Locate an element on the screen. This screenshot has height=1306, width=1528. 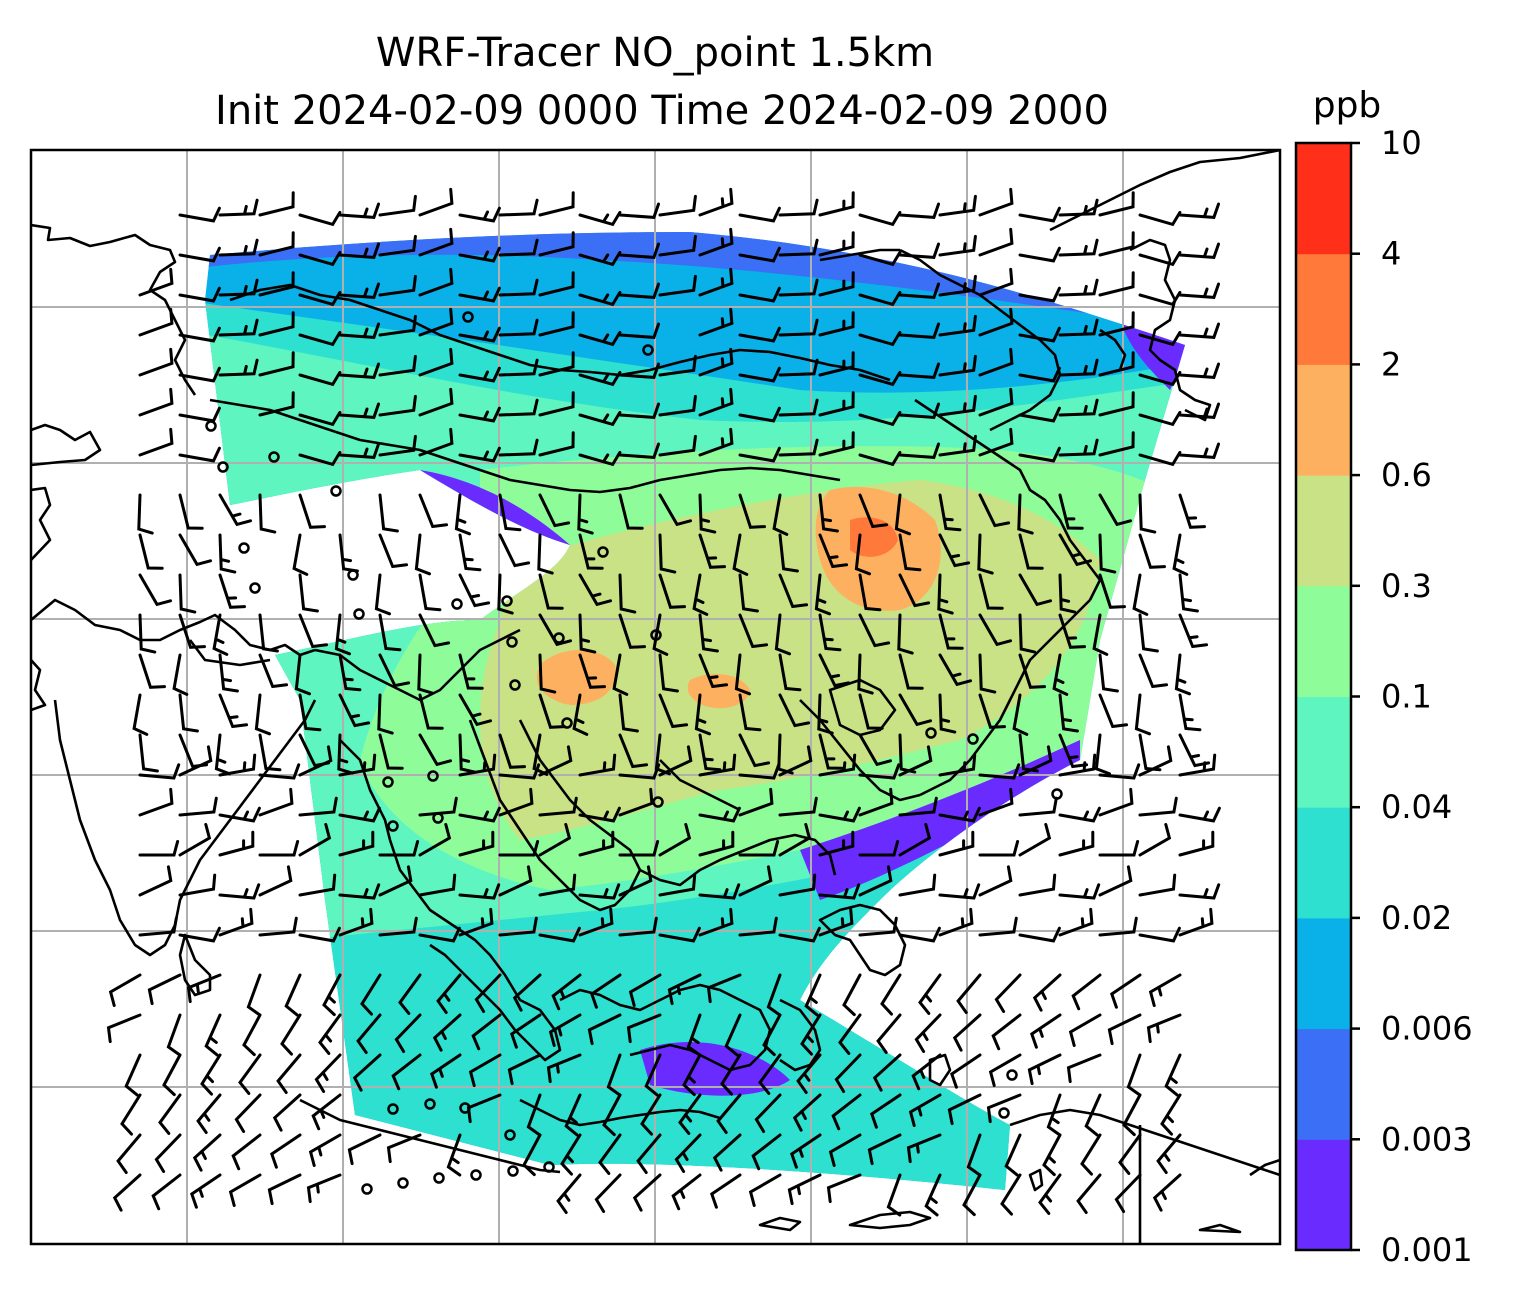
colorbar-tick-label: 0.006 is located at coordinates (1427, 1029).